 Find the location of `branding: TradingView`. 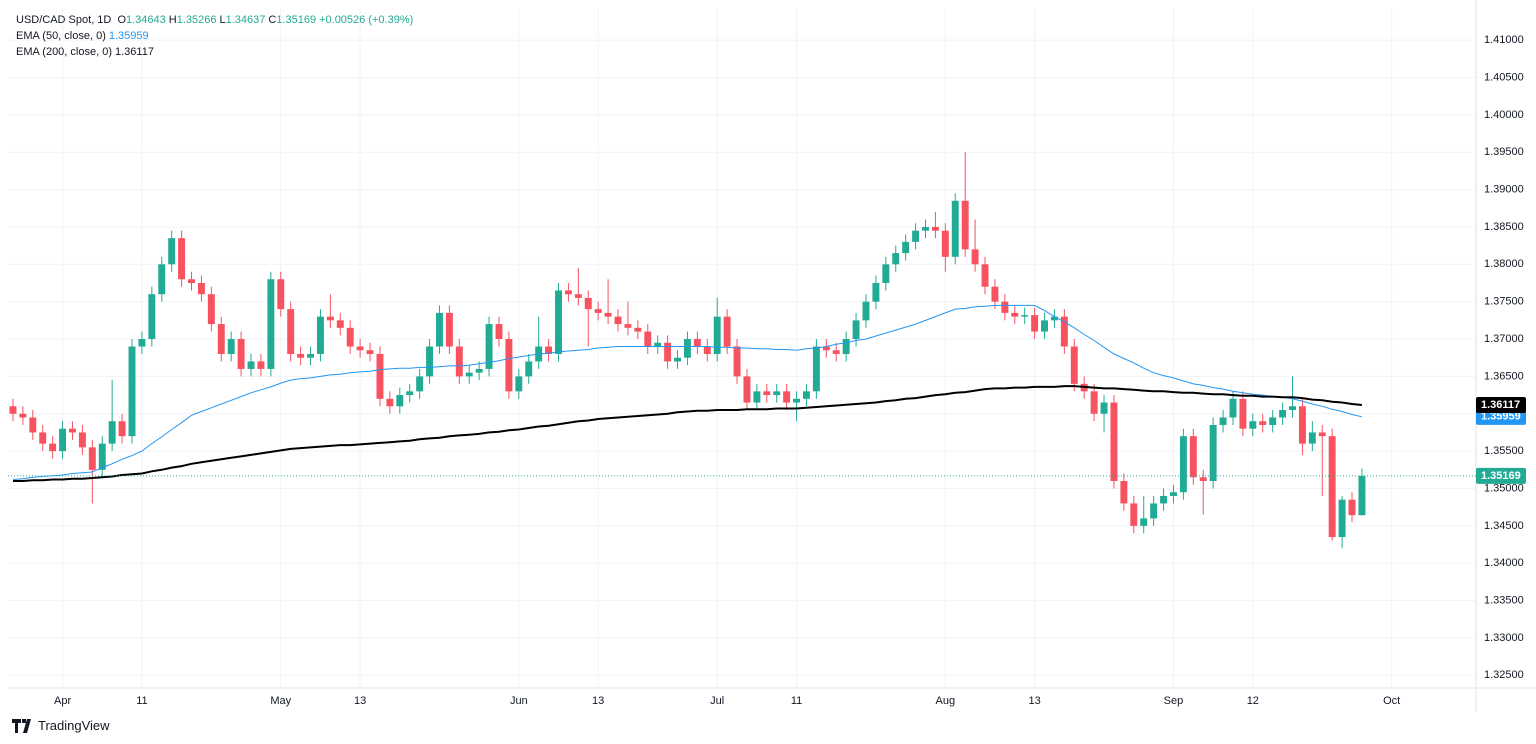

branding: TradingView is located at coordinates (61, 725).